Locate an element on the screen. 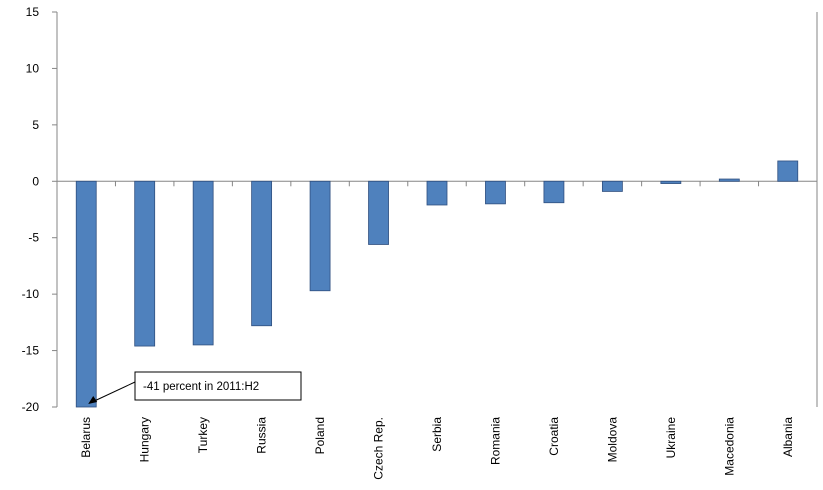 The height and width of the screenshot is (490, 823). y-tick-label: -5 is located at coordinates (33, 238).